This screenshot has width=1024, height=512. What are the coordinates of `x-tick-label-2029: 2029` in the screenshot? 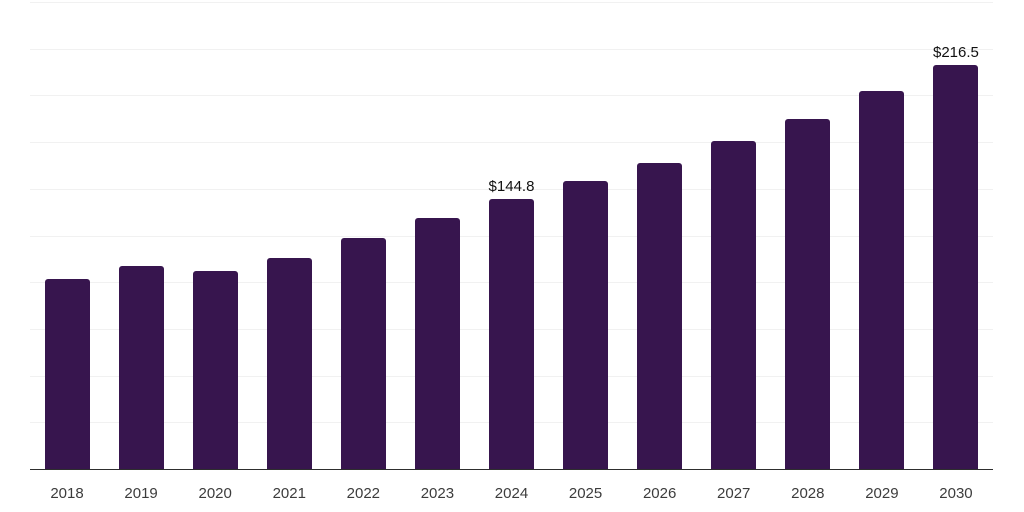 It's located at (882, 493).